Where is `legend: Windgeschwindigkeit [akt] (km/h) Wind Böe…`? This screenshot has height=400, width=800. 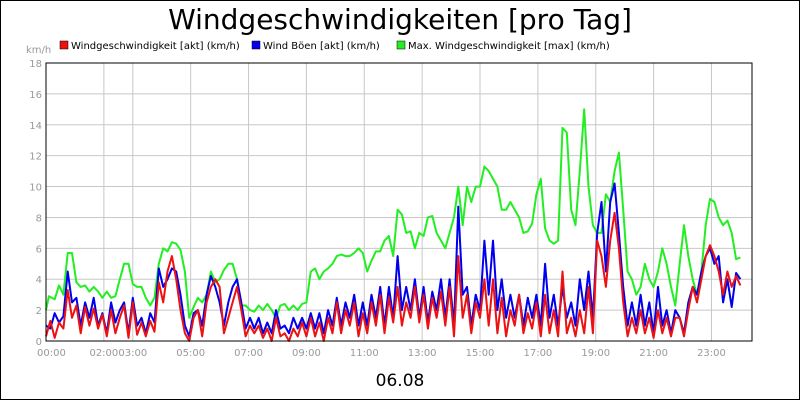 legend: Windgeschwindigkeit [akt] (km/h) Wind Böe… is located at coordinates (334, 46).